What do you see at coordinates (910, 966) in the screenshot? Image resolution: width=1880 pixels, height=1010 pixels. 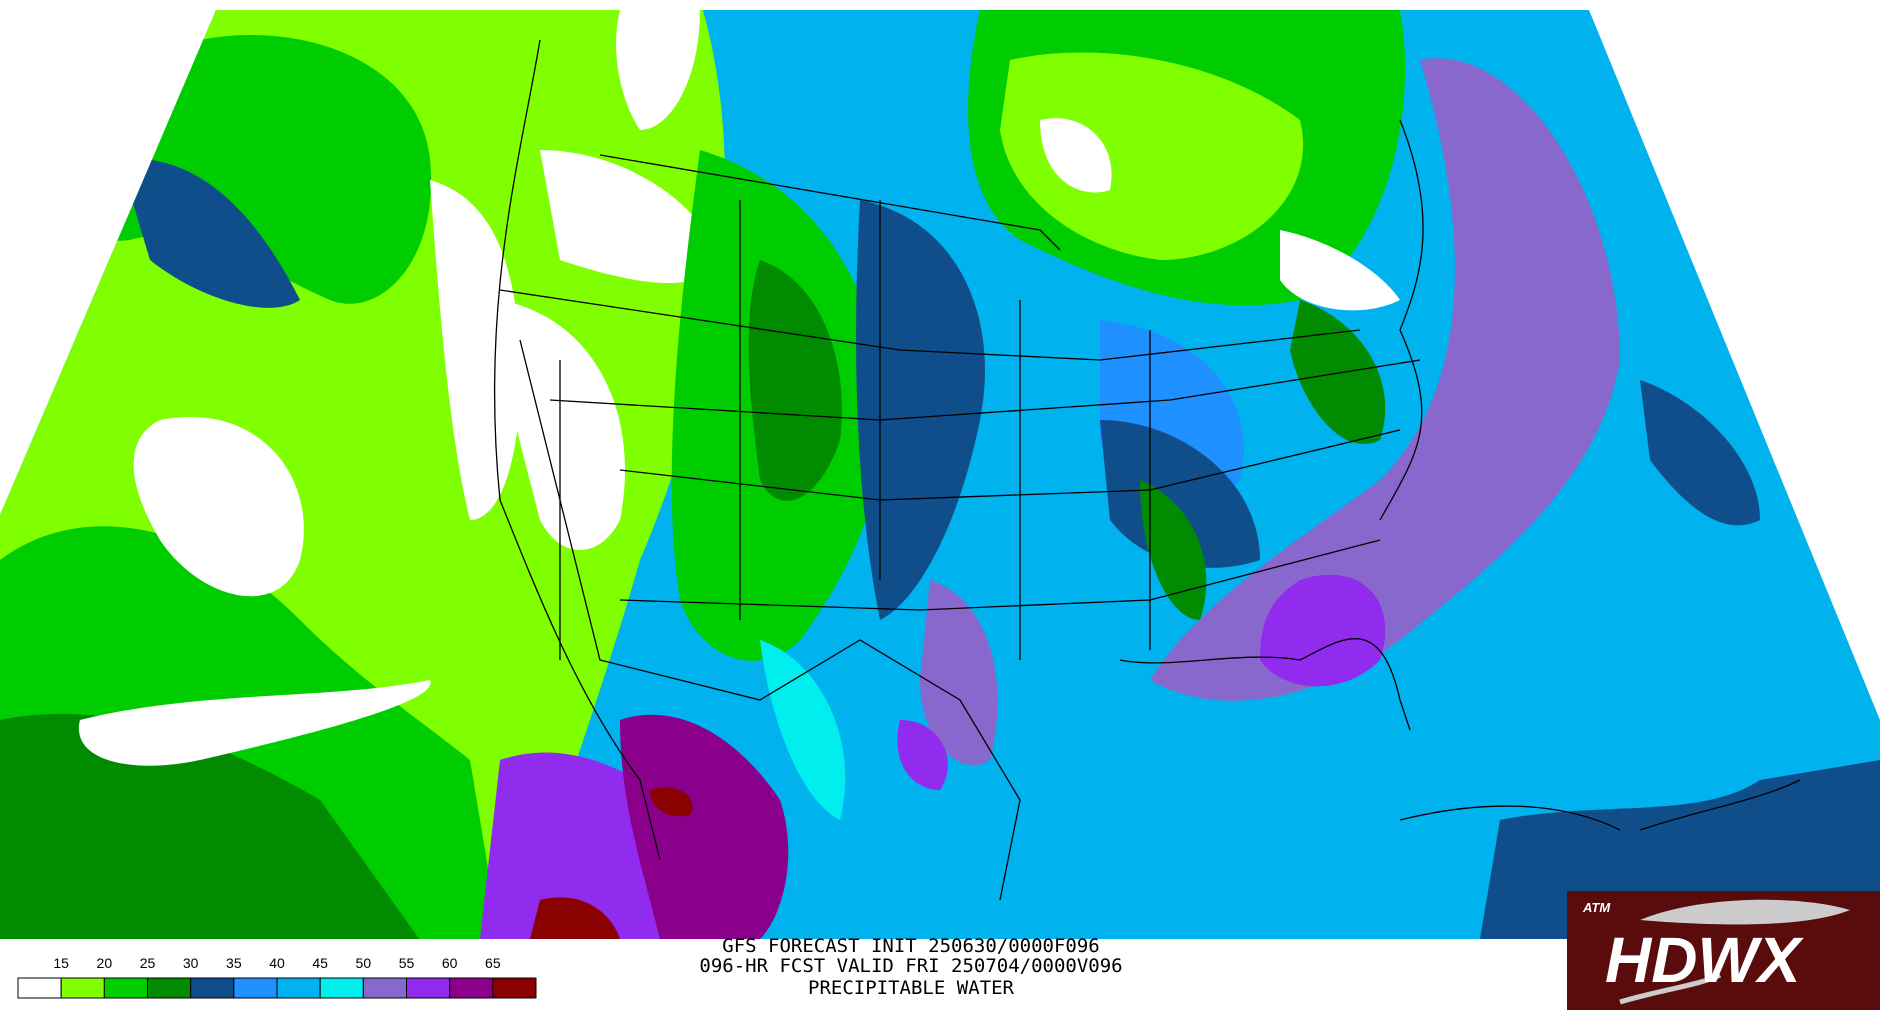 I see `title-line: 096-HR FCST VALID FRI 250704/0000V096` at bounding box center [910, 966].